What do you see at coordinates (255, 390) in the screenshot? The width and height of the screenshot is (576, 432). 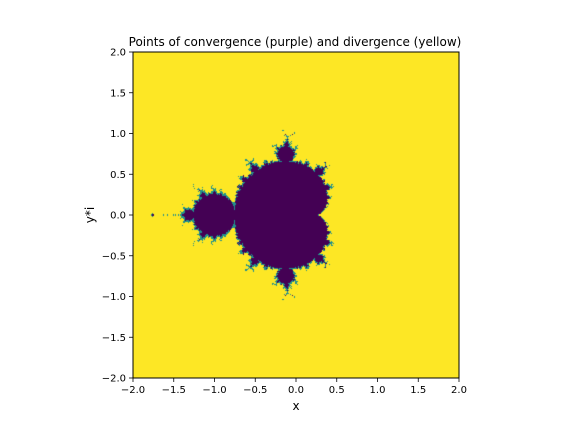 I see `x-tick-label: −0.5` at bounding box center [255, 390].